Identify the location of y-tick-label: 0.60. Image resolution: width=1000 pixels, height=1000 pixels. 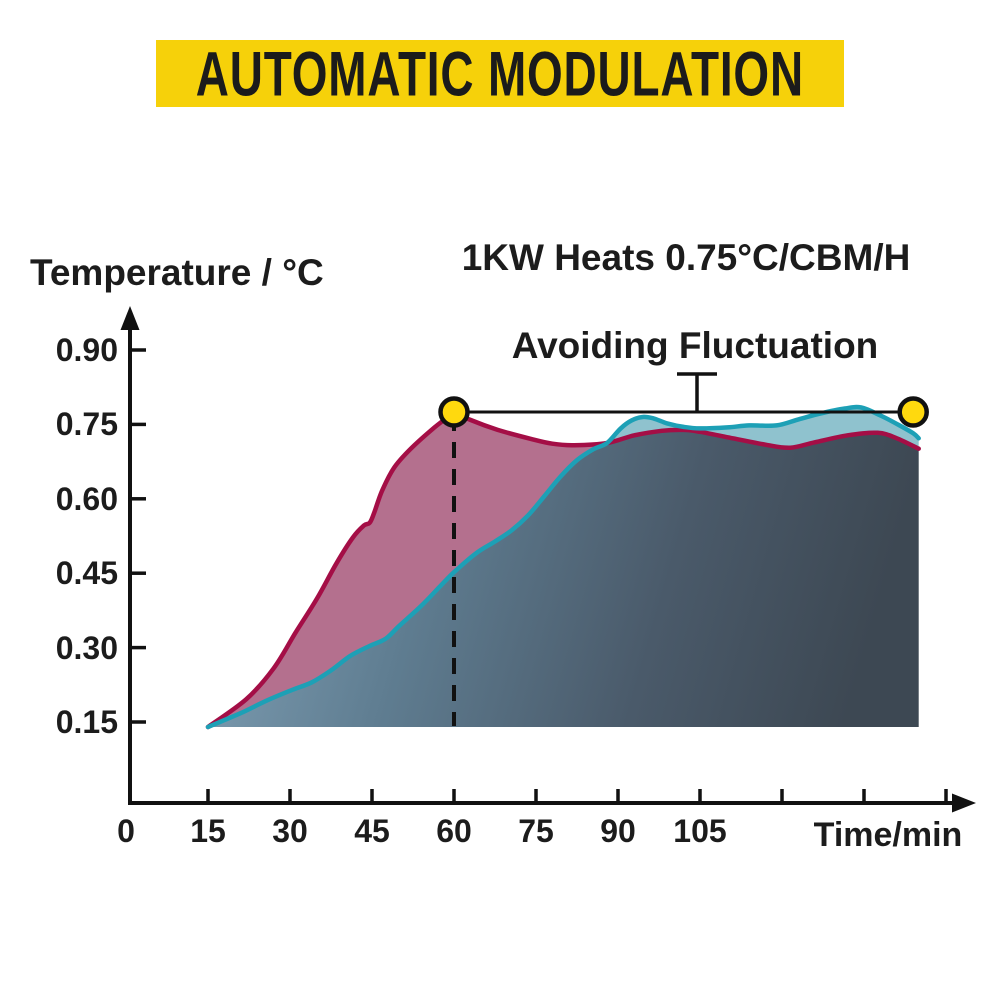
(86, 499).